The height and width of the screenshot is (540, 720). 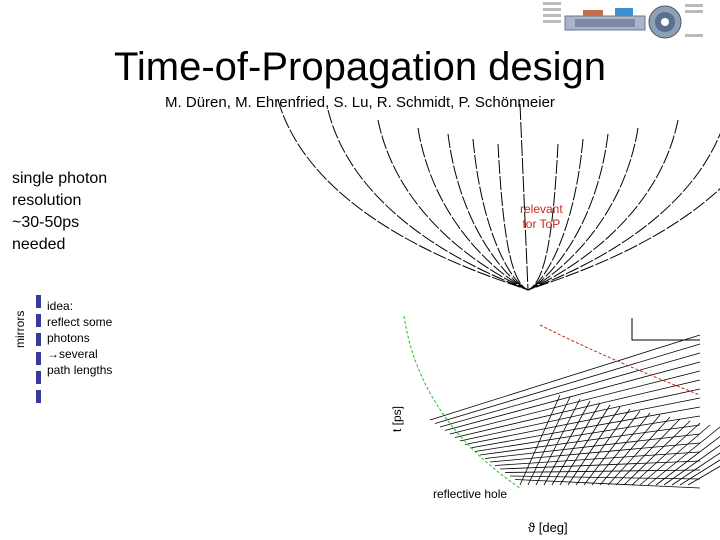 I want to click on idea-line: reflect some, so click(x=80, y=322).